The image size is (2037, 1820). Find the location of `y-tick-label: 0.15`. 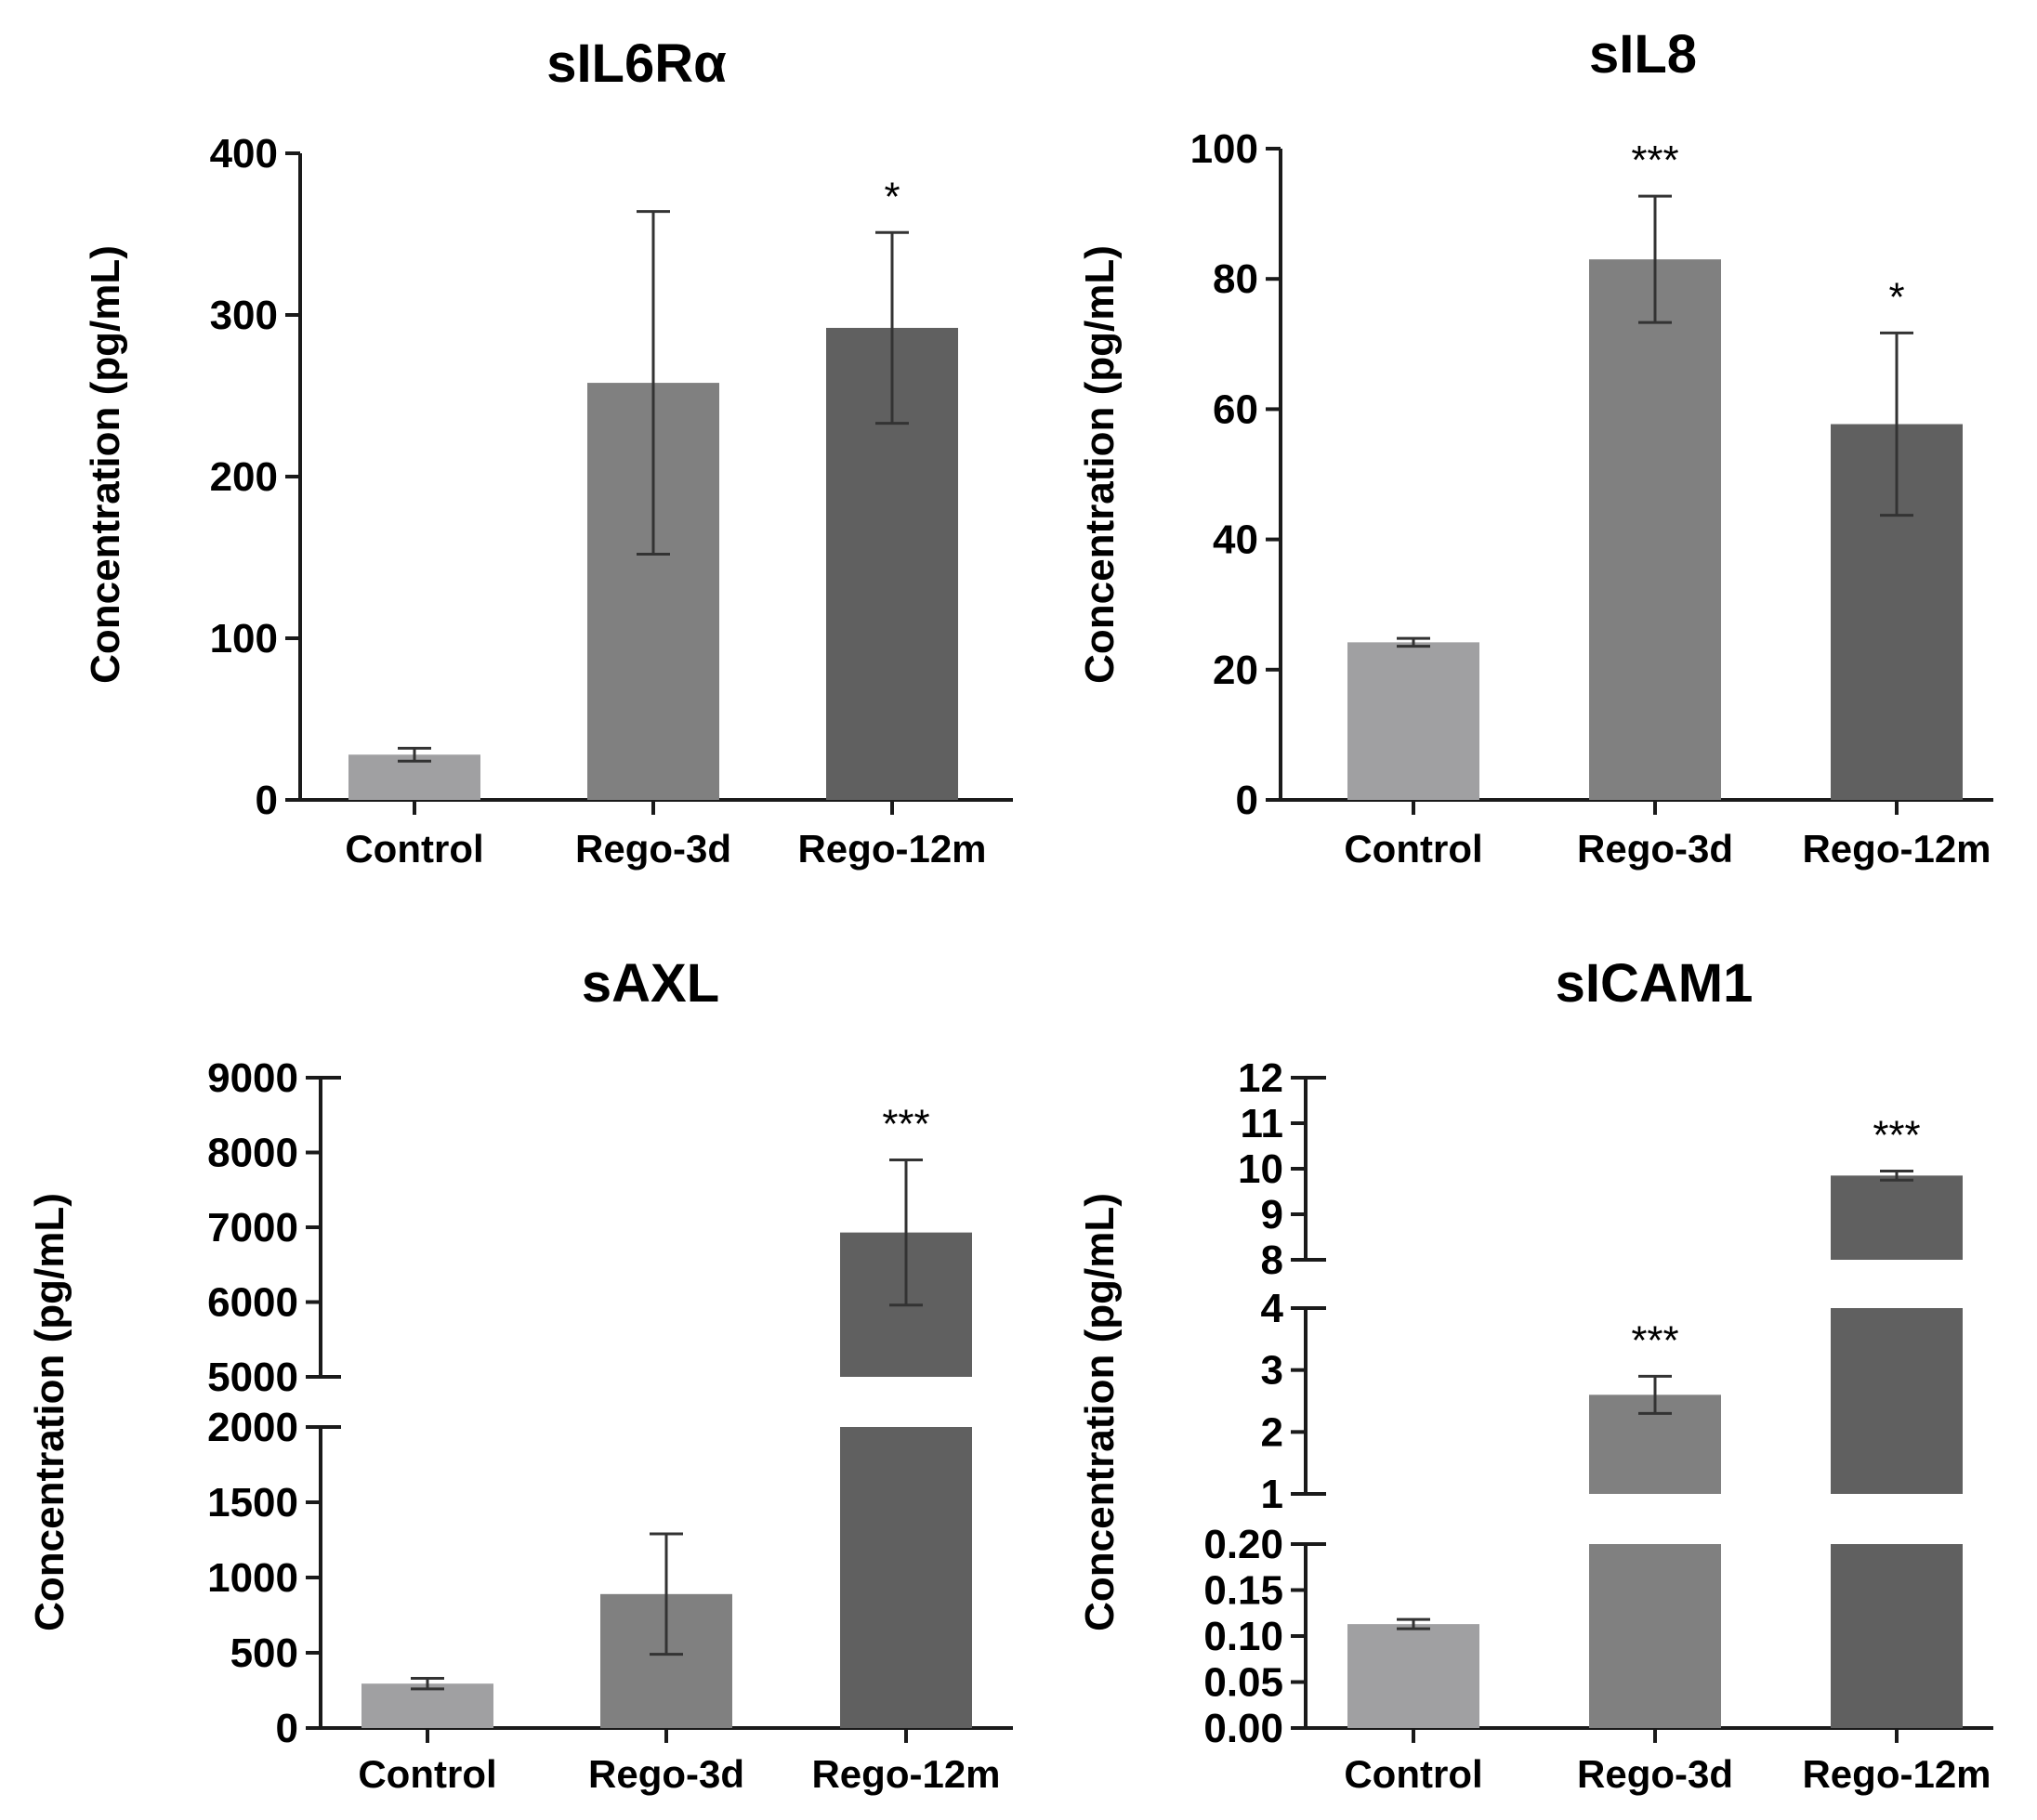

y-tick-label: 0.15 is located at coordinates (1243, 1591).